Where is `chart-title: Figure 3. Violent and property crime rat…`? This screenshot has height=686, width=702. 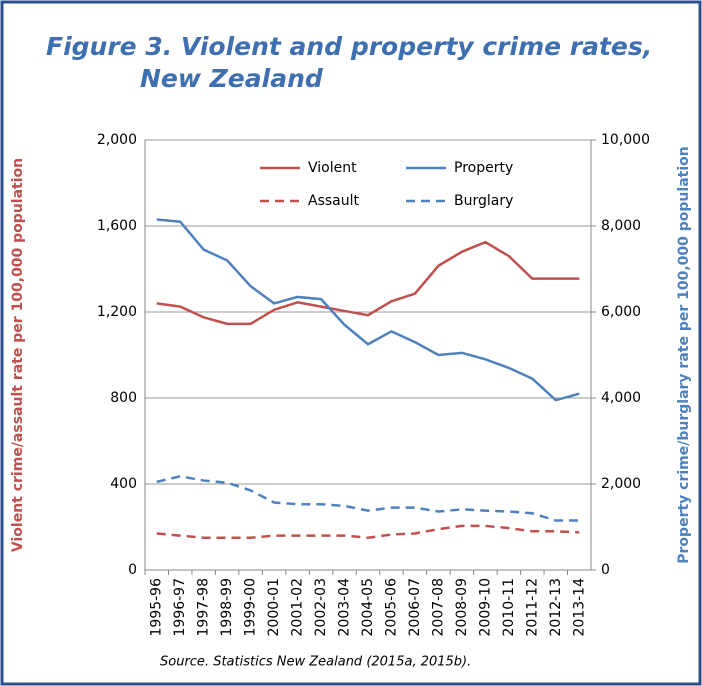 chart-title: Figure 3. Violent and property crime rat… is located at coordinates (349, 46).